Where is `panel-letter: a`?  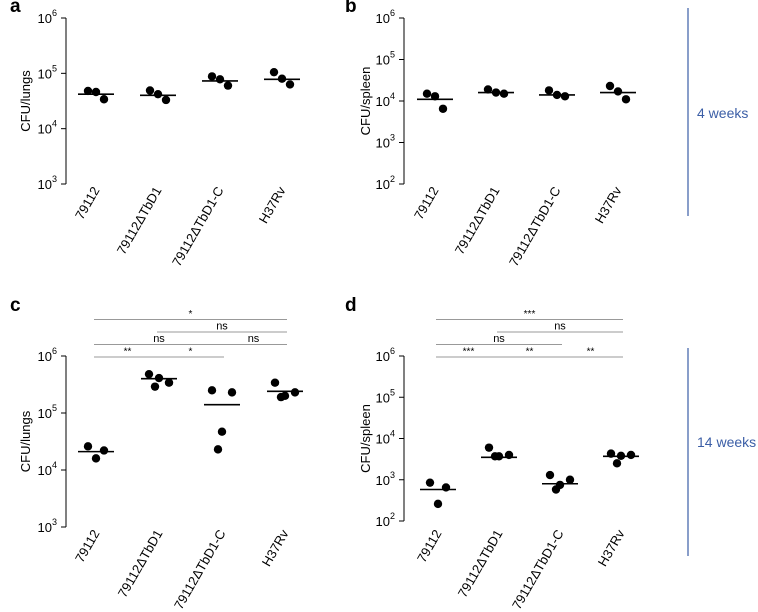
panel-letter: a is located at coordinates (15, 8).